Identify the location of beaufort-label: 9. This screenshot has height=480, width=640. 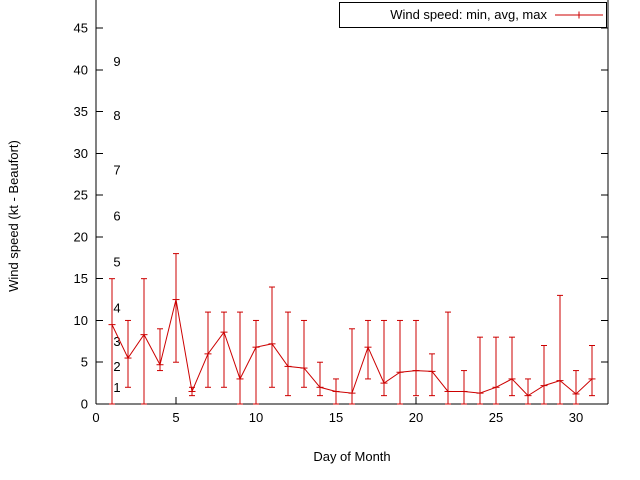
(116, 61).